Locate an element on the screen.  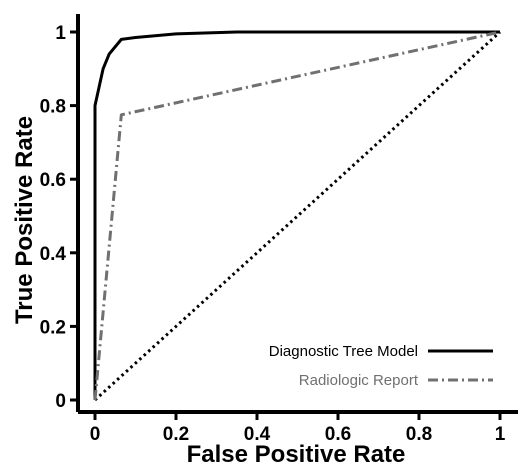
x-tick-label: 0.6 is located at coordinates (338, 434).